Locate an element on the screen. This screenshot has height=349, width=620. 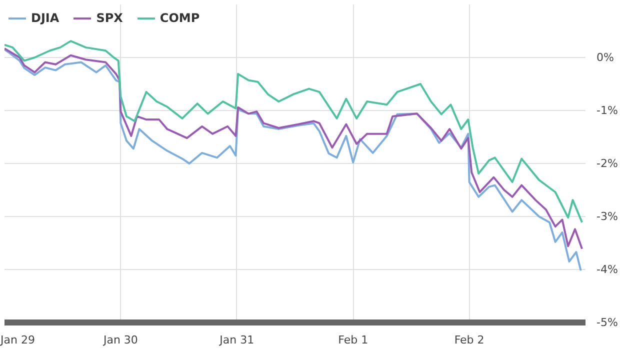
y-tick-label: -5% is located at coordinates (607, 322).